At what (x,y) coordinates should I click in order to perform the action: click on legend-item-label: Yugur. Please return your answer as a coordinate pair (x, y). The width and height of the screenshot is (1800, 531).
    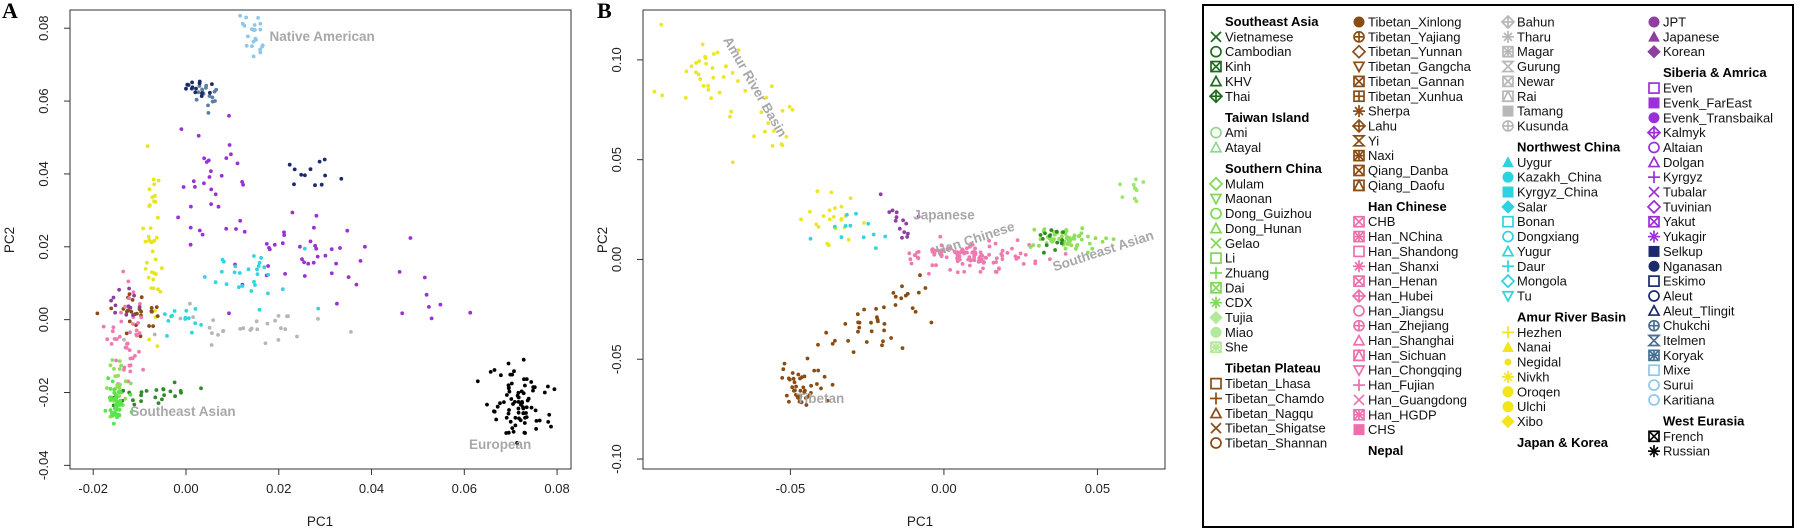
    Looking at the image, I should click on (1534, 251).